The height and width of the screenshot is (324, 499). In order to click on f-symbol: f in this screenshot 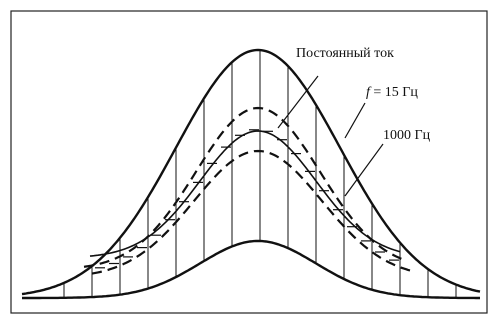, I will do `click(369, 92)`.